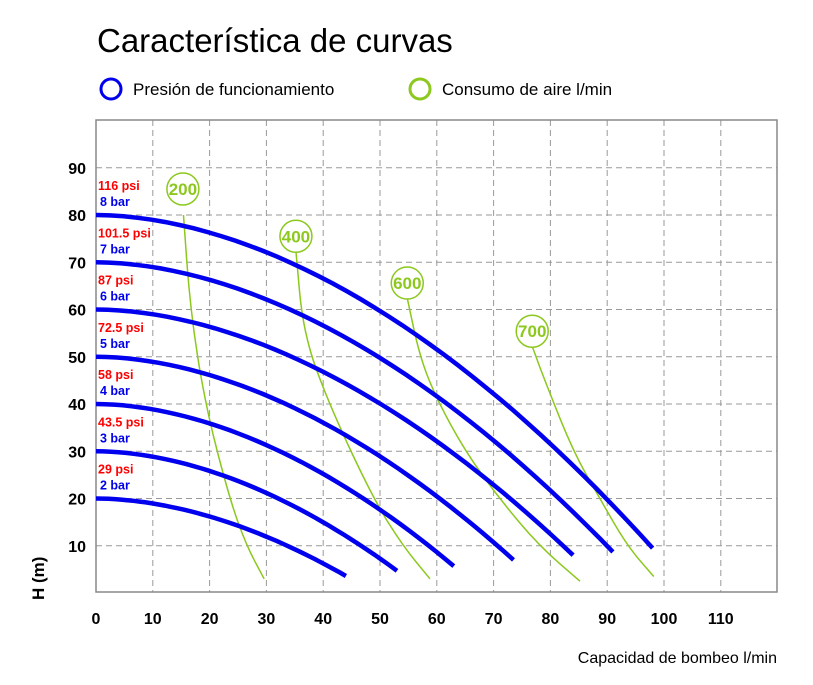  Describe the element at coordinates (115, 202) in the screenshot. I see `bar-label: 8 bar` at that location.